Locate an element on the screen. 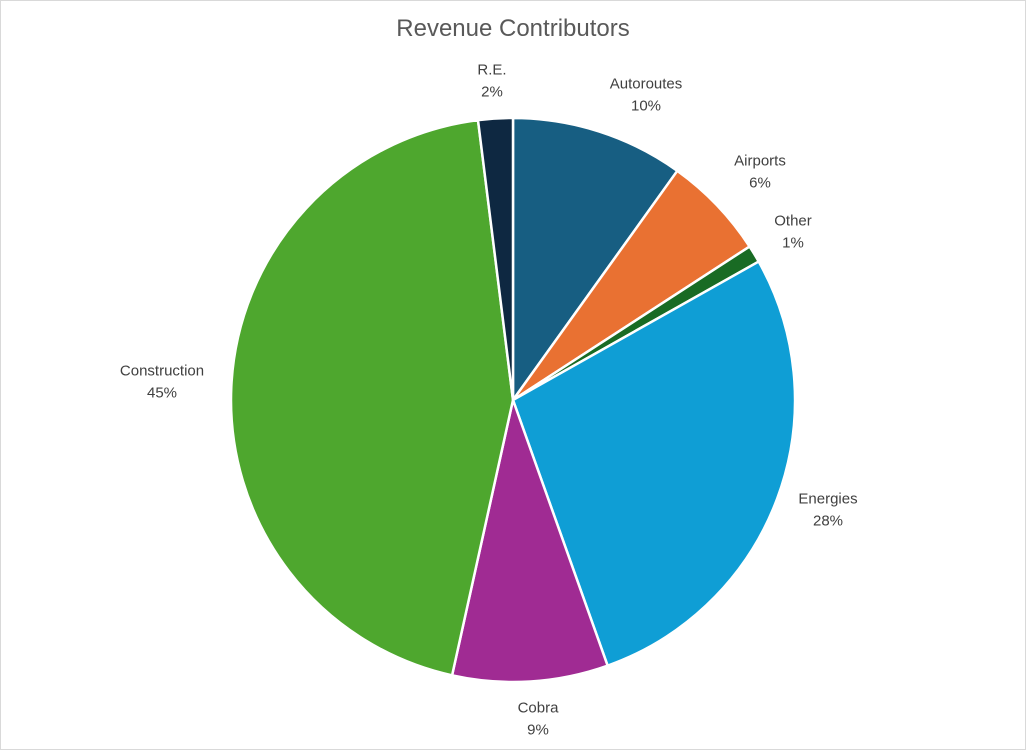 The height and width of the screenshot is (750, 1026). slice-value-autoroutes: 10% is located at coordinates (646, 106).